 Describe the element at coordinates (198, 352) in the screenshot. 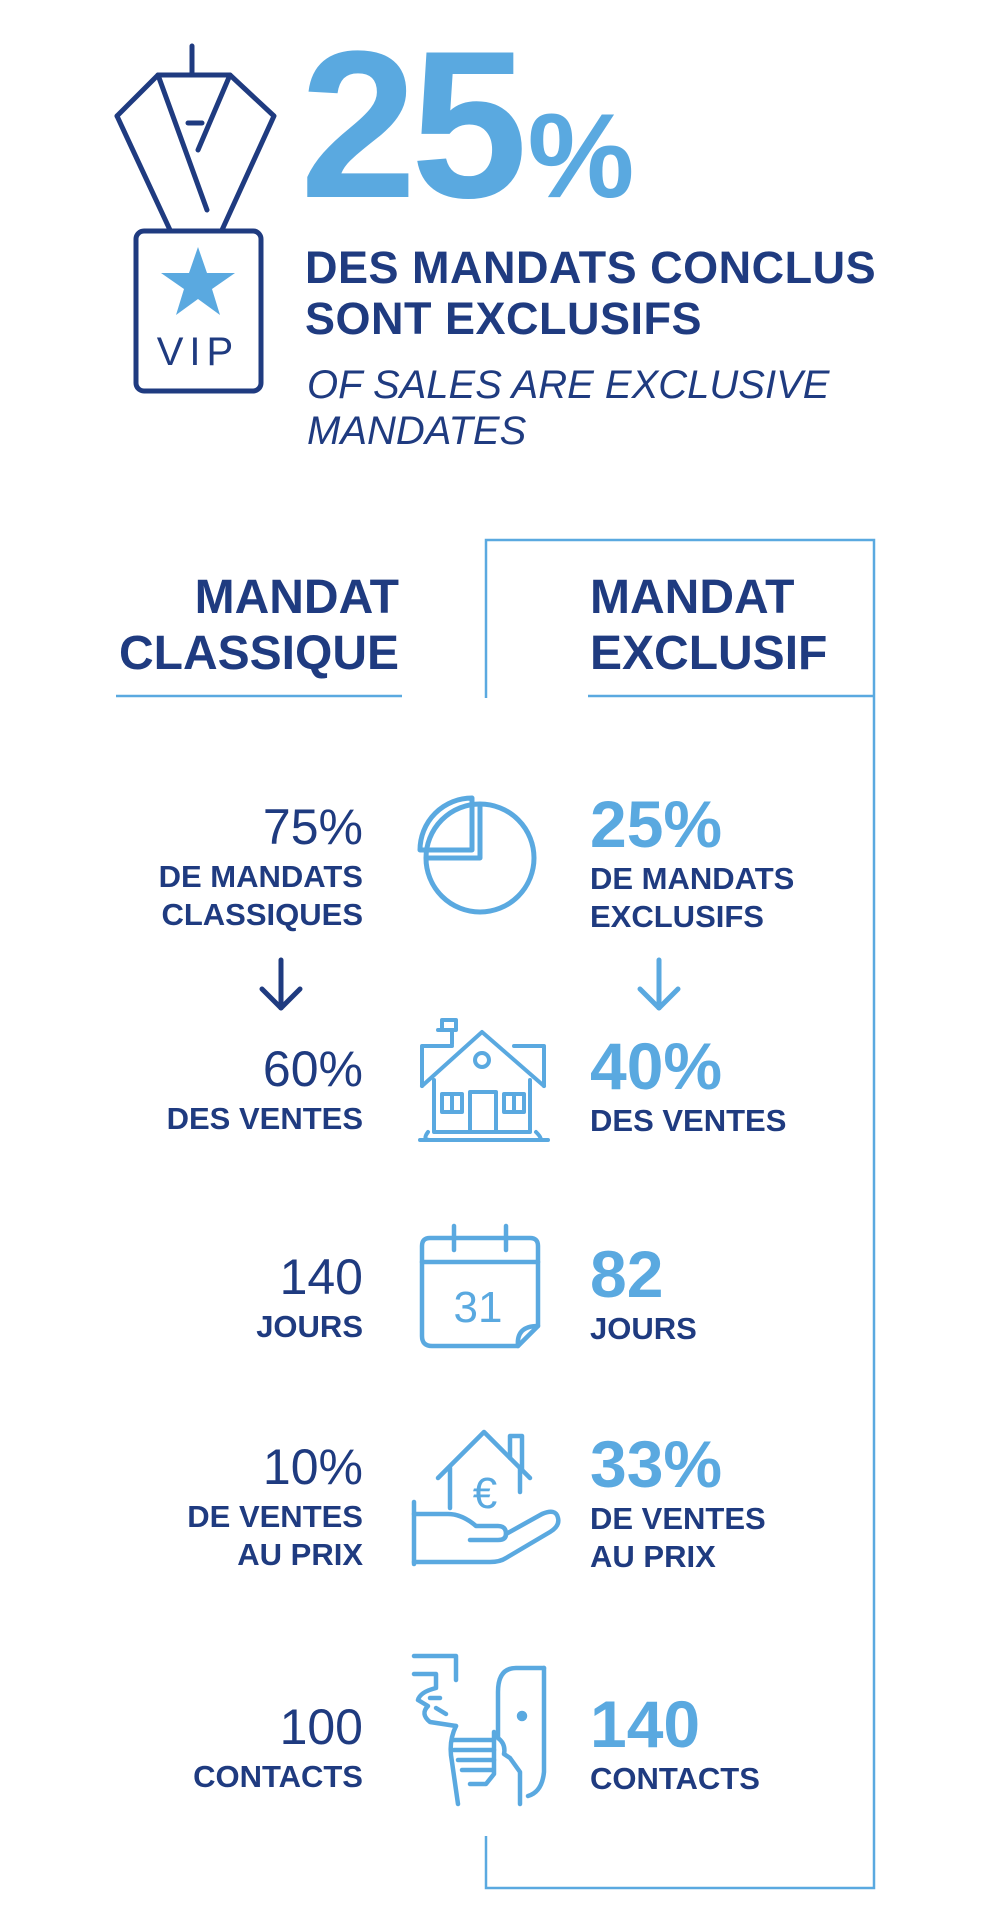

I see `vip-badge-text: VIP` at that location.